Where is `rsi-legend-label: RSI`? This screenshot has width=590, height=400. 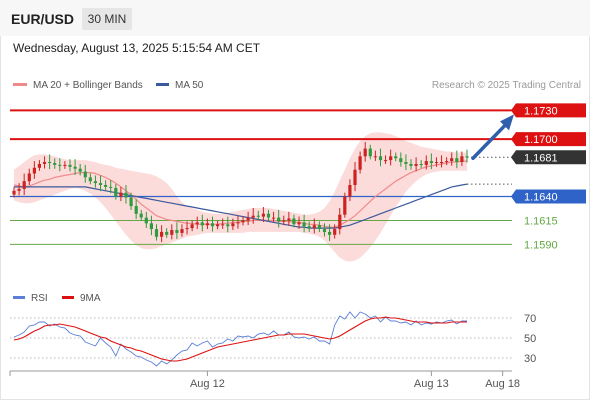
rsi-legend-label: RSI is located at coordinates (39, 298).